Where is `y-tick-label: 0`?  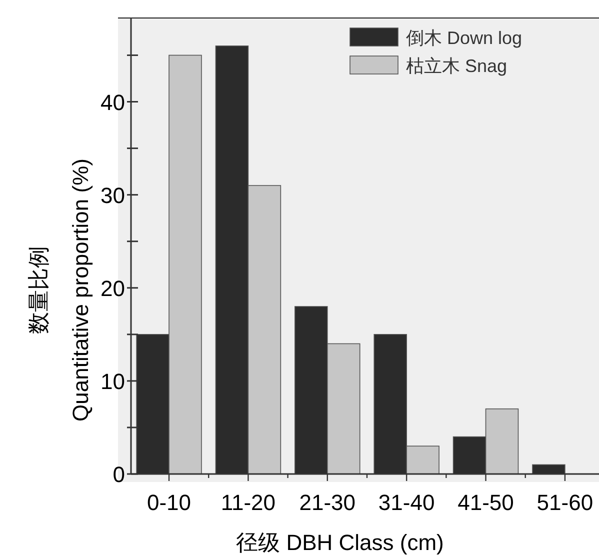 y-tick-label: 0 is located at coordinates (118, 474).